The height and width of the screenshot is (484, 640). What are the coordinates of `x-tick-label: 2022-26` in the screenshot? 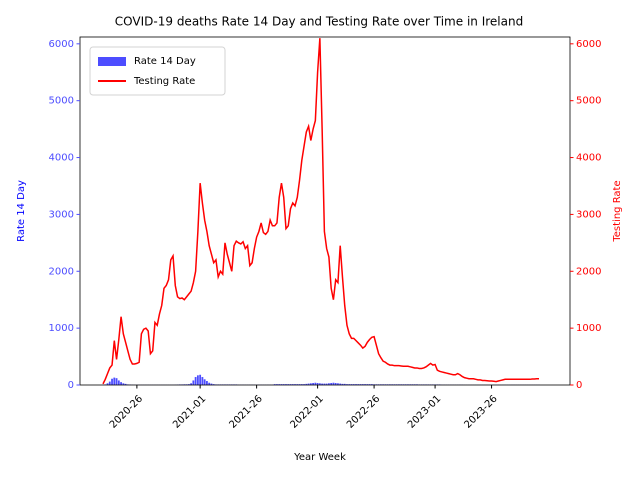 It's located at (363, 411).